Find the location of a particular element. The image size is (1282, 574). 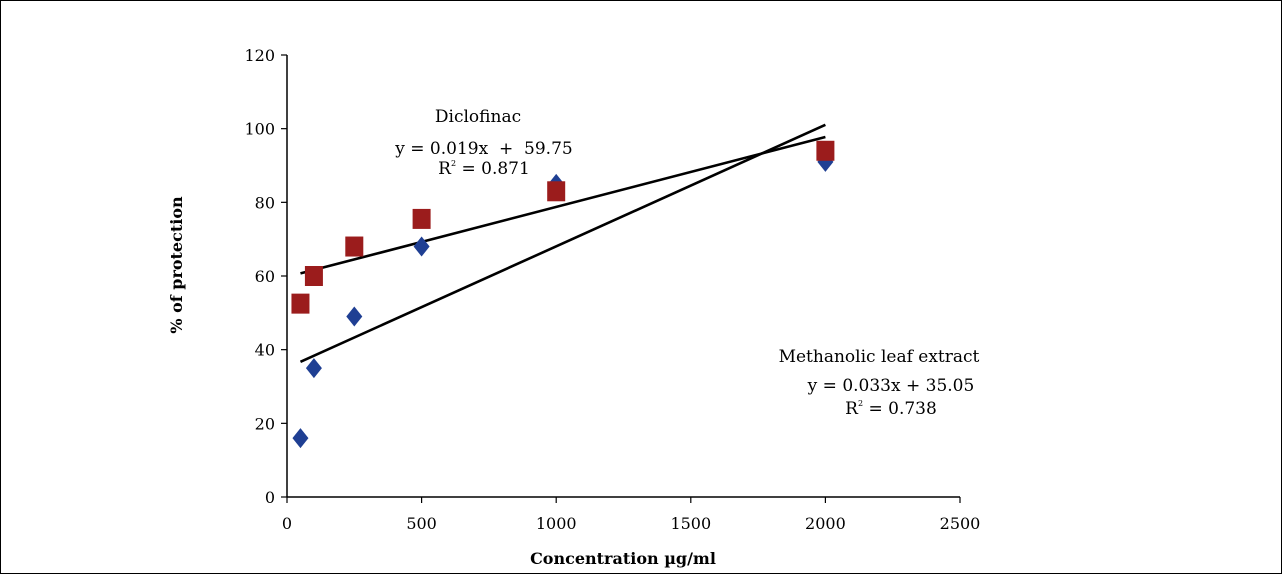

y-tick-label: 80 is located at coordinates (265, 202).